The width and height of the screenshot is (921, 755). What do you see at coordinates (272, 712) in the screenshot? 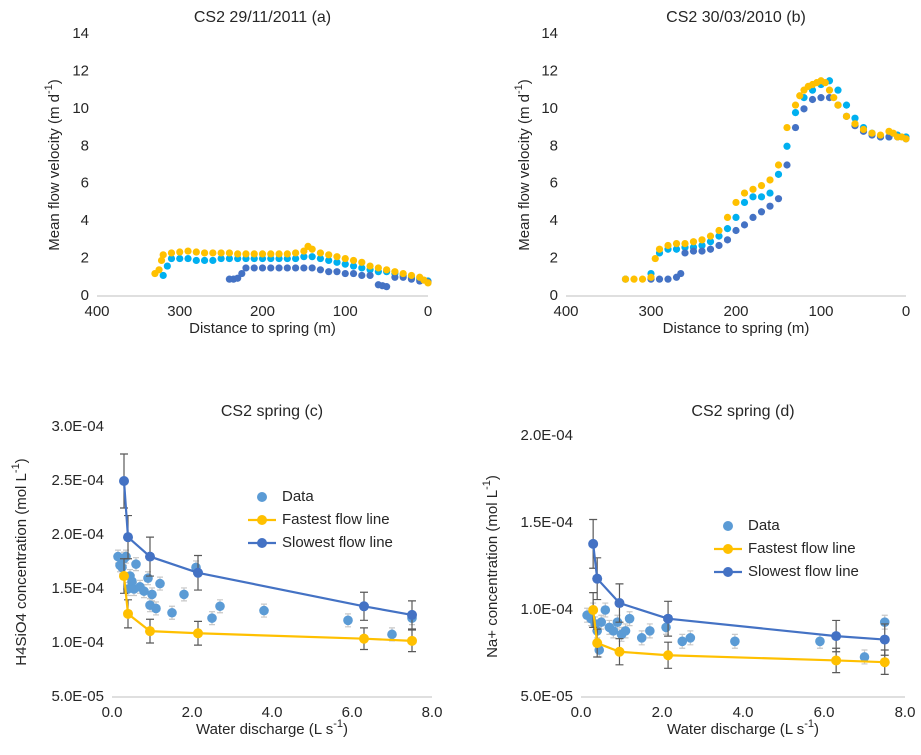
I see `x-tick-label: 4.0` at bounding box center [272, 712].